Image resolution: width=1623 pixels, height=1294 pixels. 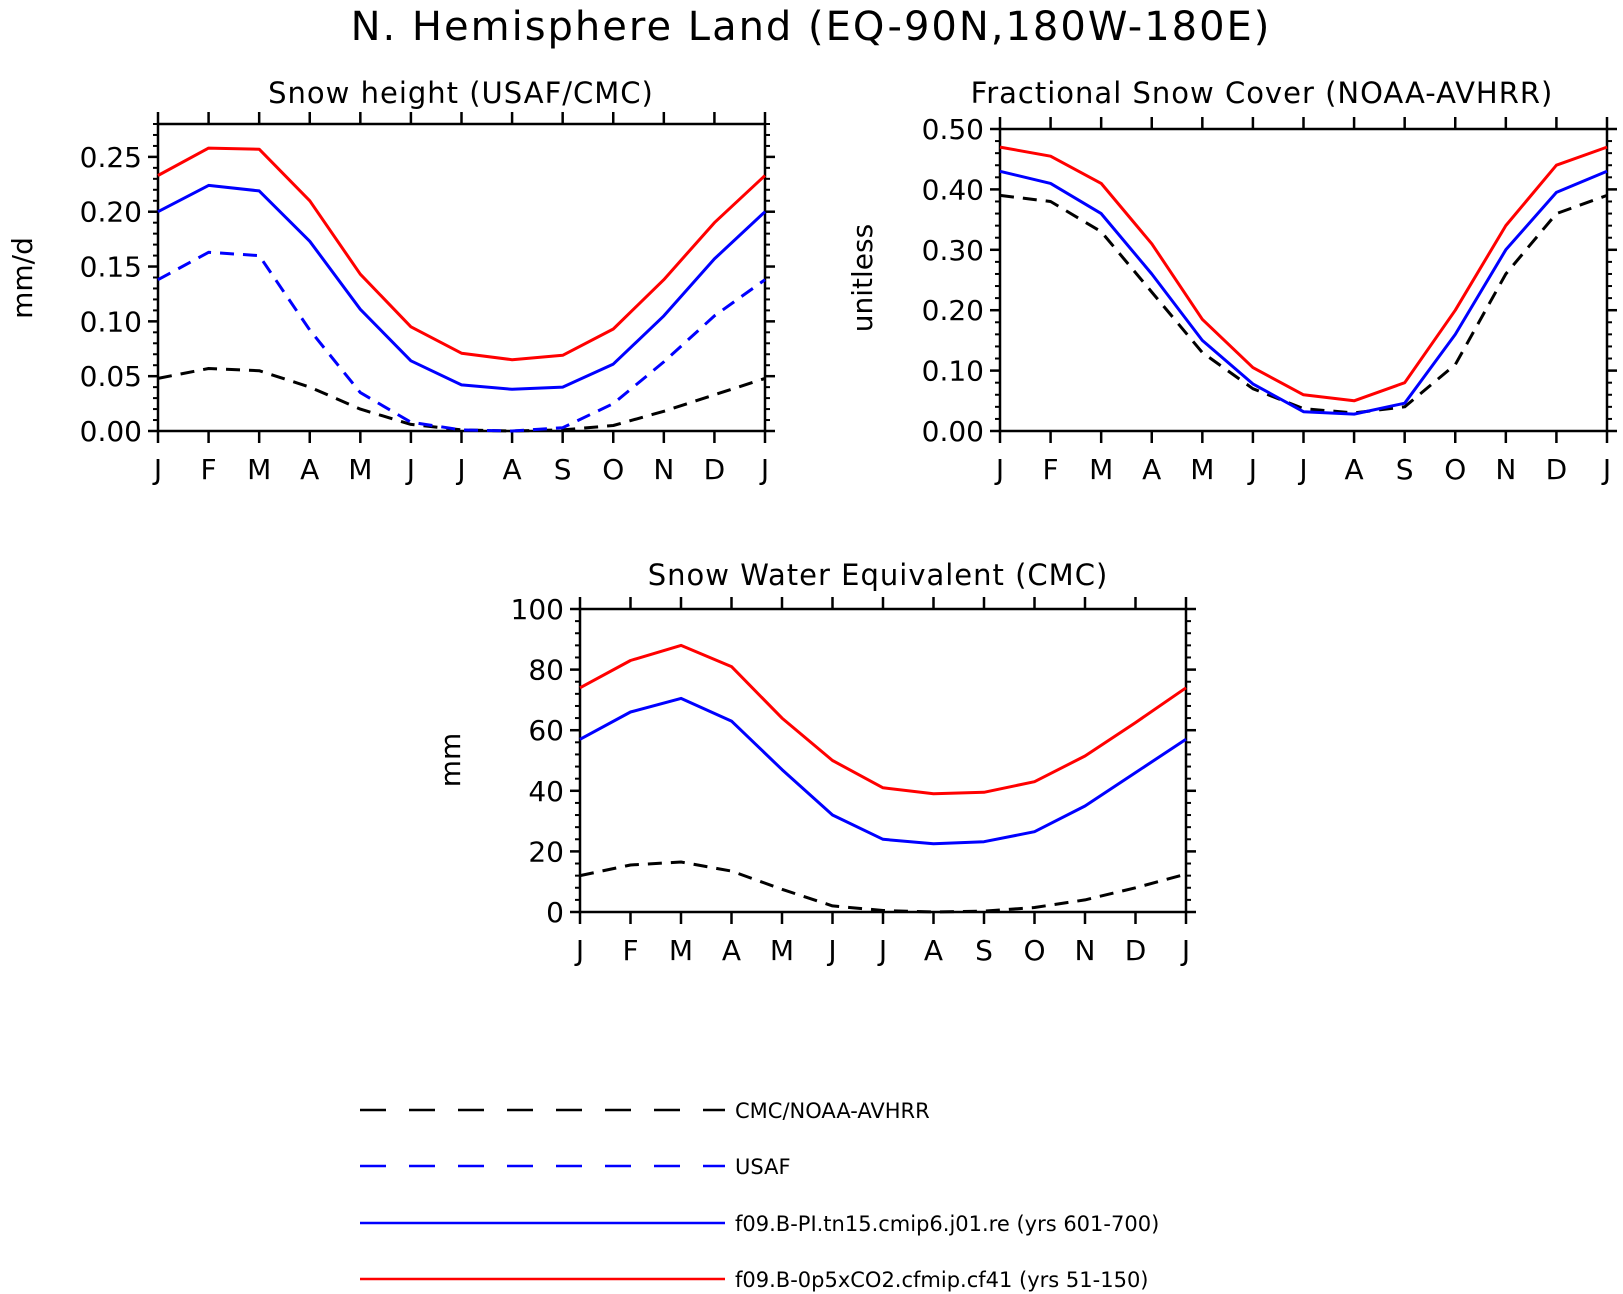 I want to click on panel-title-snow-height: Snow height (USAF/CMC), so click(x=461, y=93).